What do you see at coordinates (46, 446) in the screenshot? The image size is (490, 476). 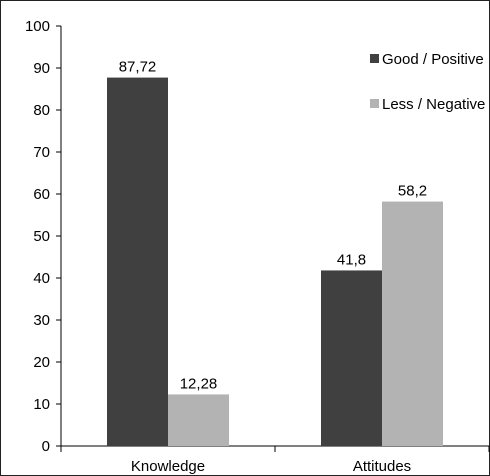 I see `y-tick-label: 0` at bounding box center [46, 446].